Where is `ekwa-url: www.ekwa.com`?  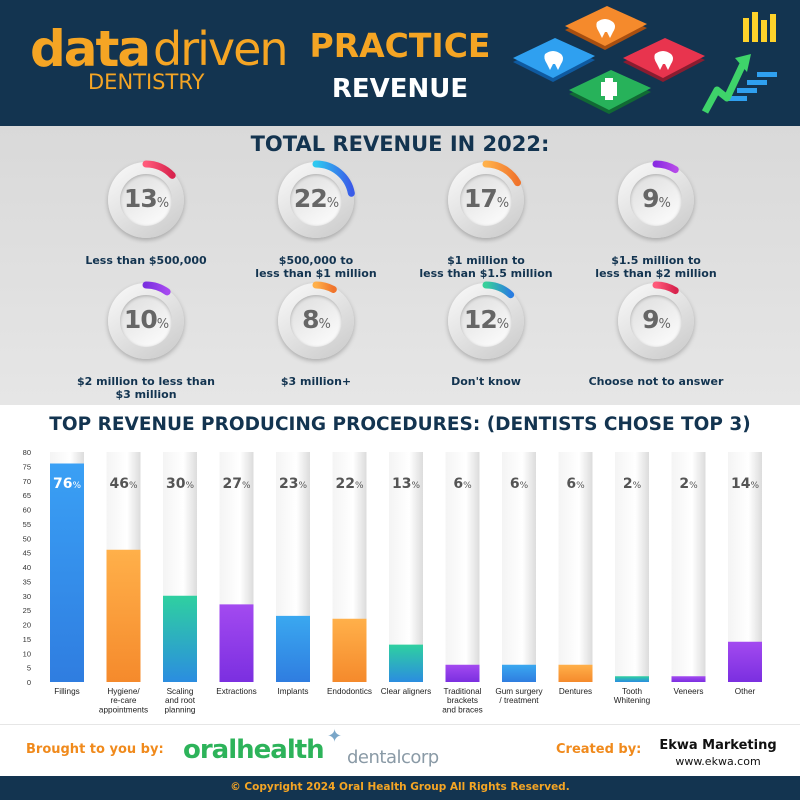 ekwa-url: www.ekwa.com is located at coordinates (718, 761).